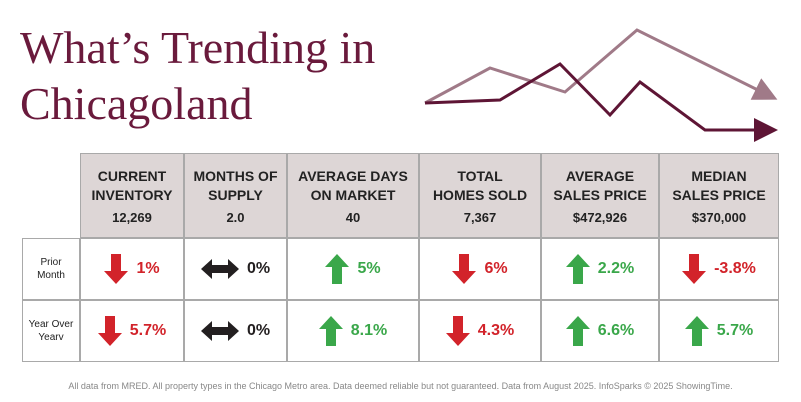 The image size is (801, 402). Describe the element at coordinates (735, 268) in the screenshot. I see `change-value: -3.8%` at that location.